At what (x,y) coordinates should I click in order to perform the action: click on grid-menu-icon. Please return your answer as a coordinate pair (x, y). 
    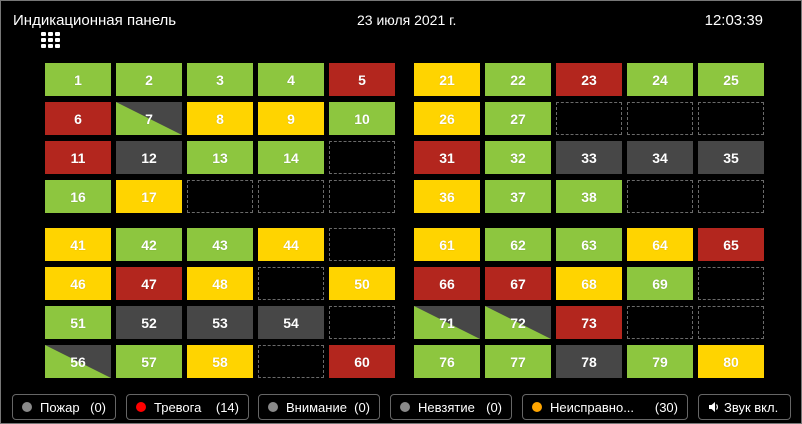
    Looking at the image, I should click on (51, 40).